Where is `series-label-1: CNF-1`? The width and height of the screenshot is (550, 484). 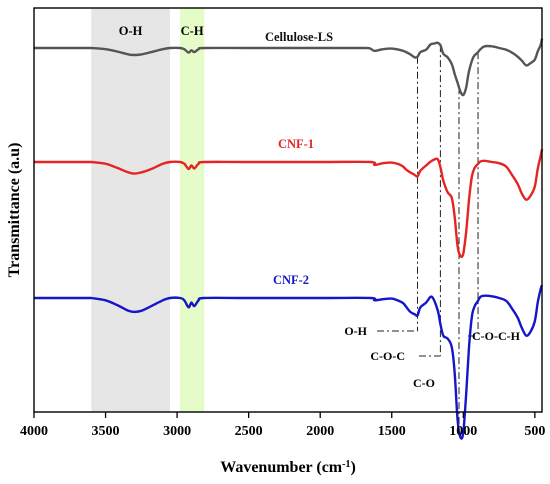
series-label-1: CNF-1 is located at coordinates (296, 144).